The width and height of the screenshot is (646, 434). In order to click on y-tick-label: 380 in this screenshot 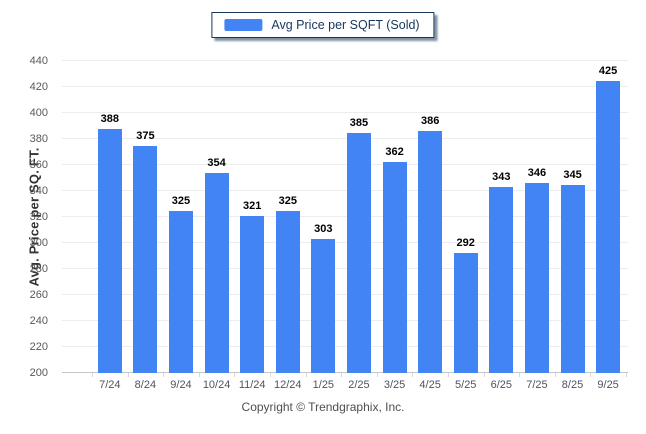, I will do `click(38, 139)`.